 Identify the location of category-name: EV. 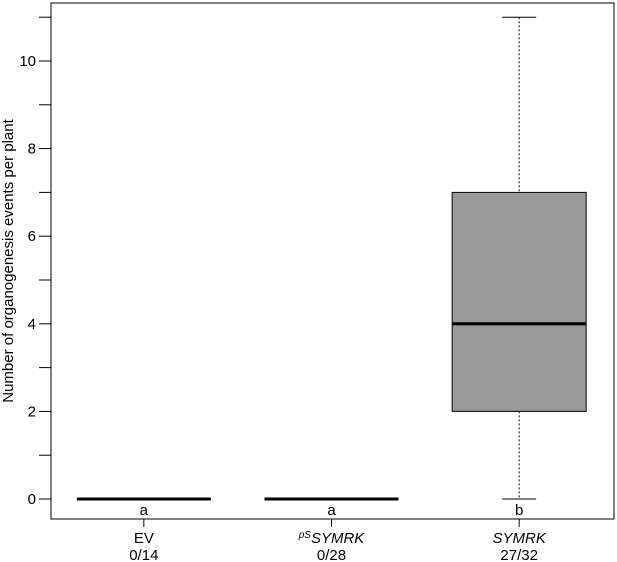
(144, 538).